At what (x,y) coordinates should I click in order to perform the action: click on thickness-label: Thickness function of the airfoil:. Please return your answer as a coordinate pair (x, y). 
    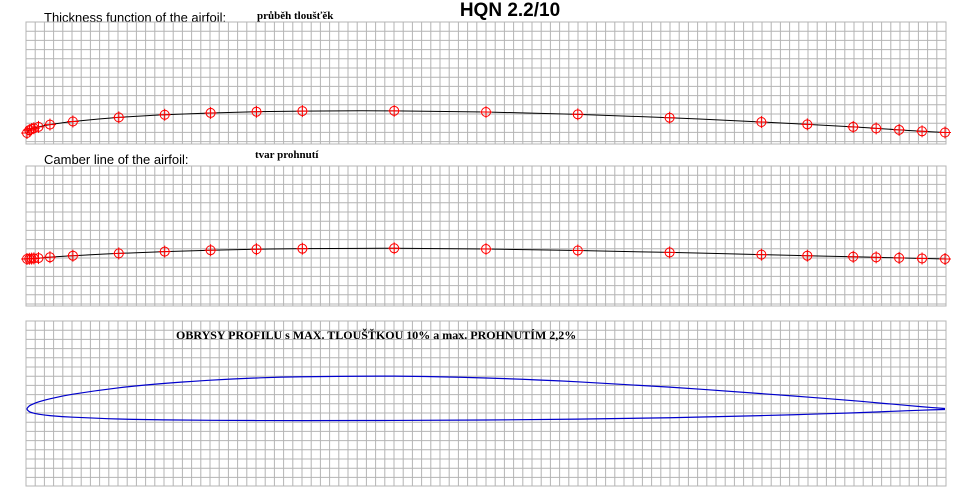
    Looking at the image, I should click on (135, 17).